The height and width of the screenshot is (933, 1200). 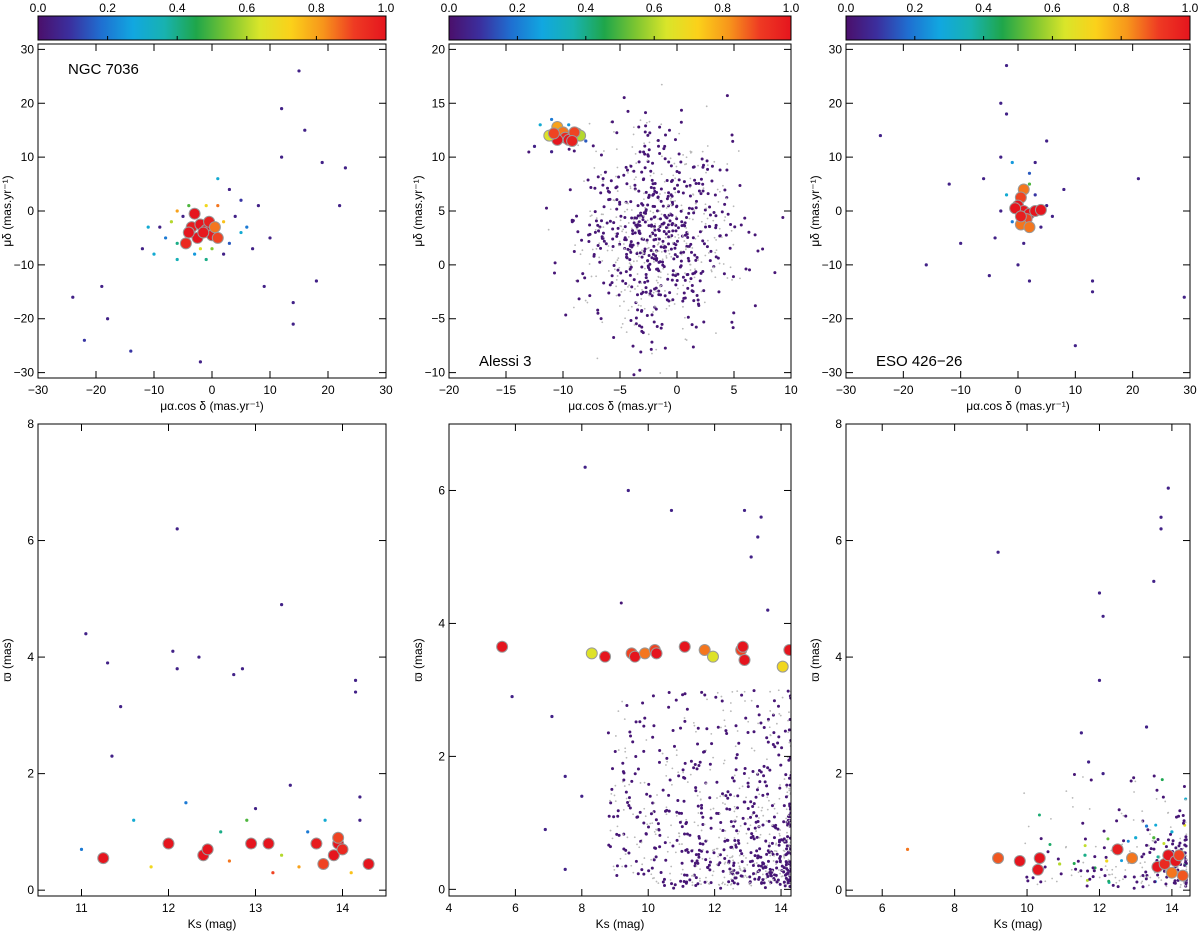 I want to click on colorbar-tick-label: 0.2, so click(x=914, y=8).